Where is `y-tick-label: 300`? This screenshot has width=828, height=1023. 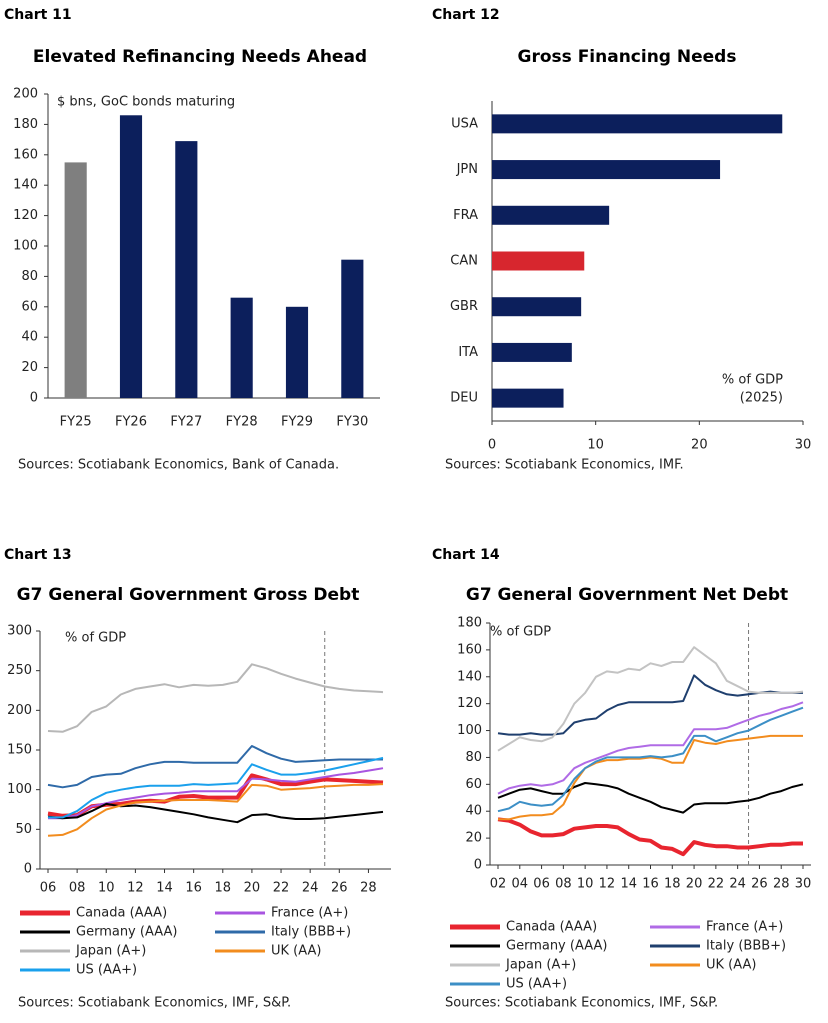 y-tick-label: 300 is located at coordinates (19, 631).